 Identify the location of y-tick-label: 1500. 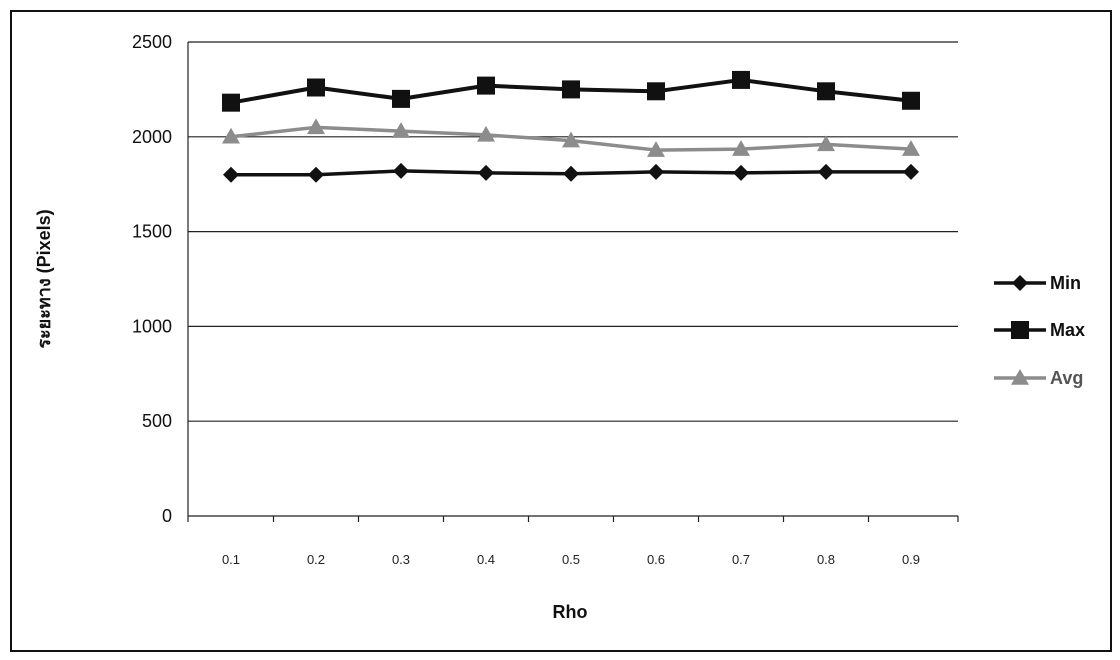
(152, 232).